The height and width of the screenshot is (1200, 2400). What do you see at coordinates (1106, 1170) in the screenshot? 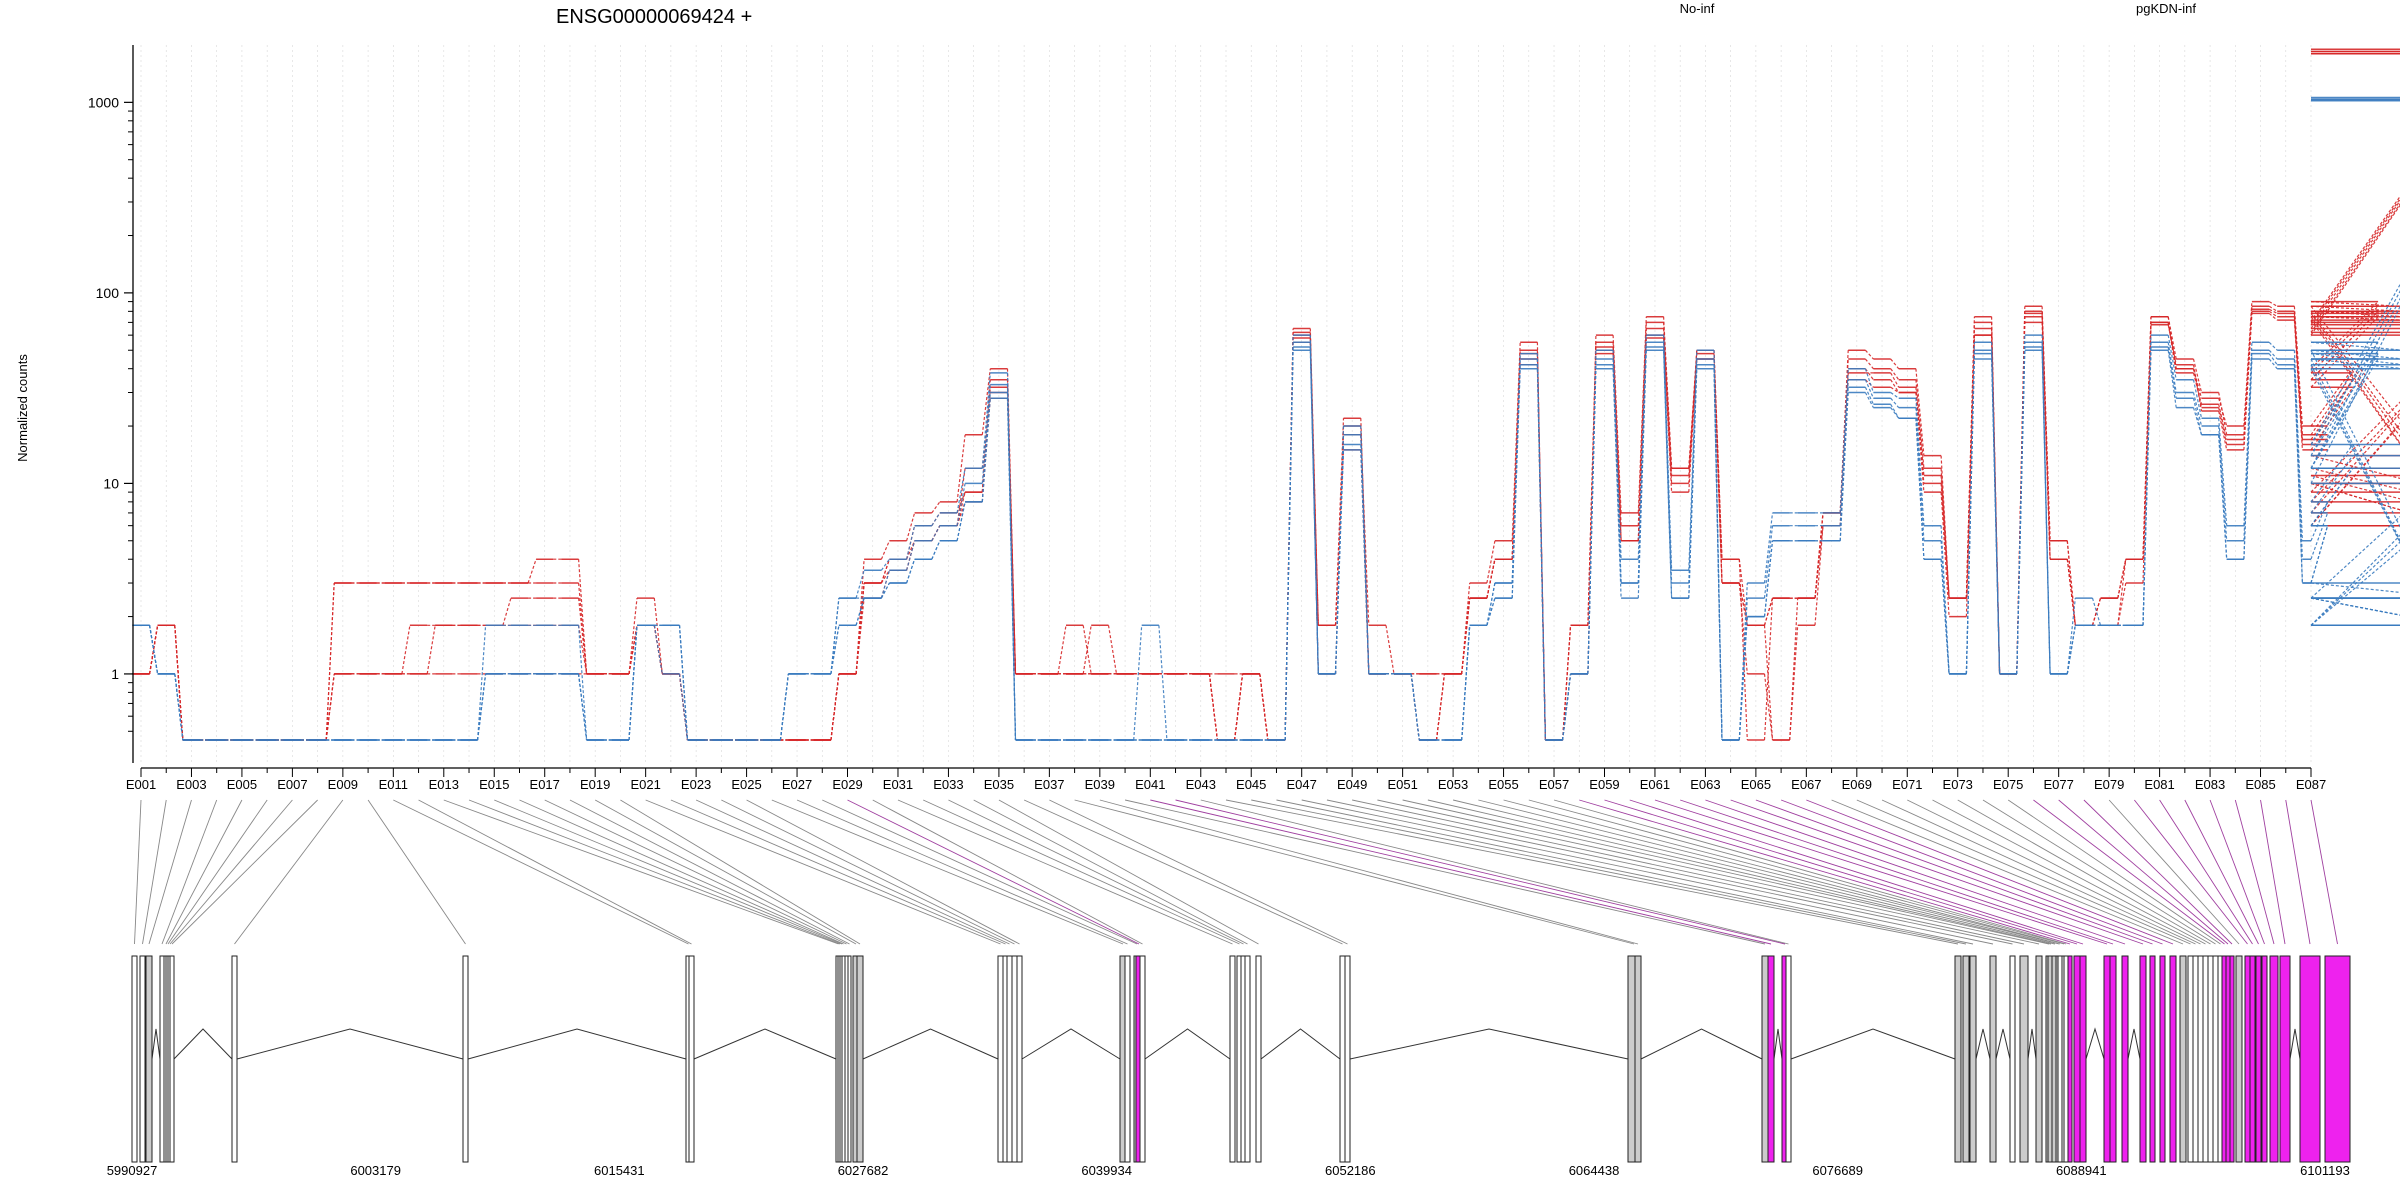
I see `coordinate-label: 6039934` at bounding box center [1106, 1170].